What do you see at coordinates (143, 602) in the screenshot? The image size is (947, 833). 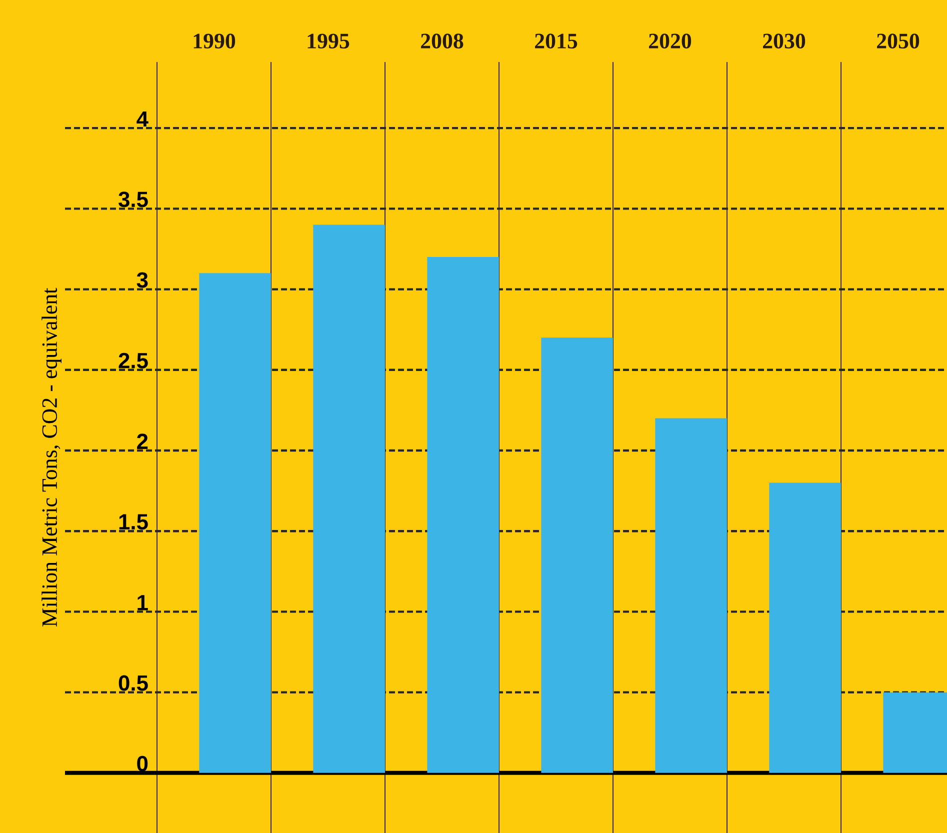 I see `y-tick-label: 1` at bounding box center [143, 602].